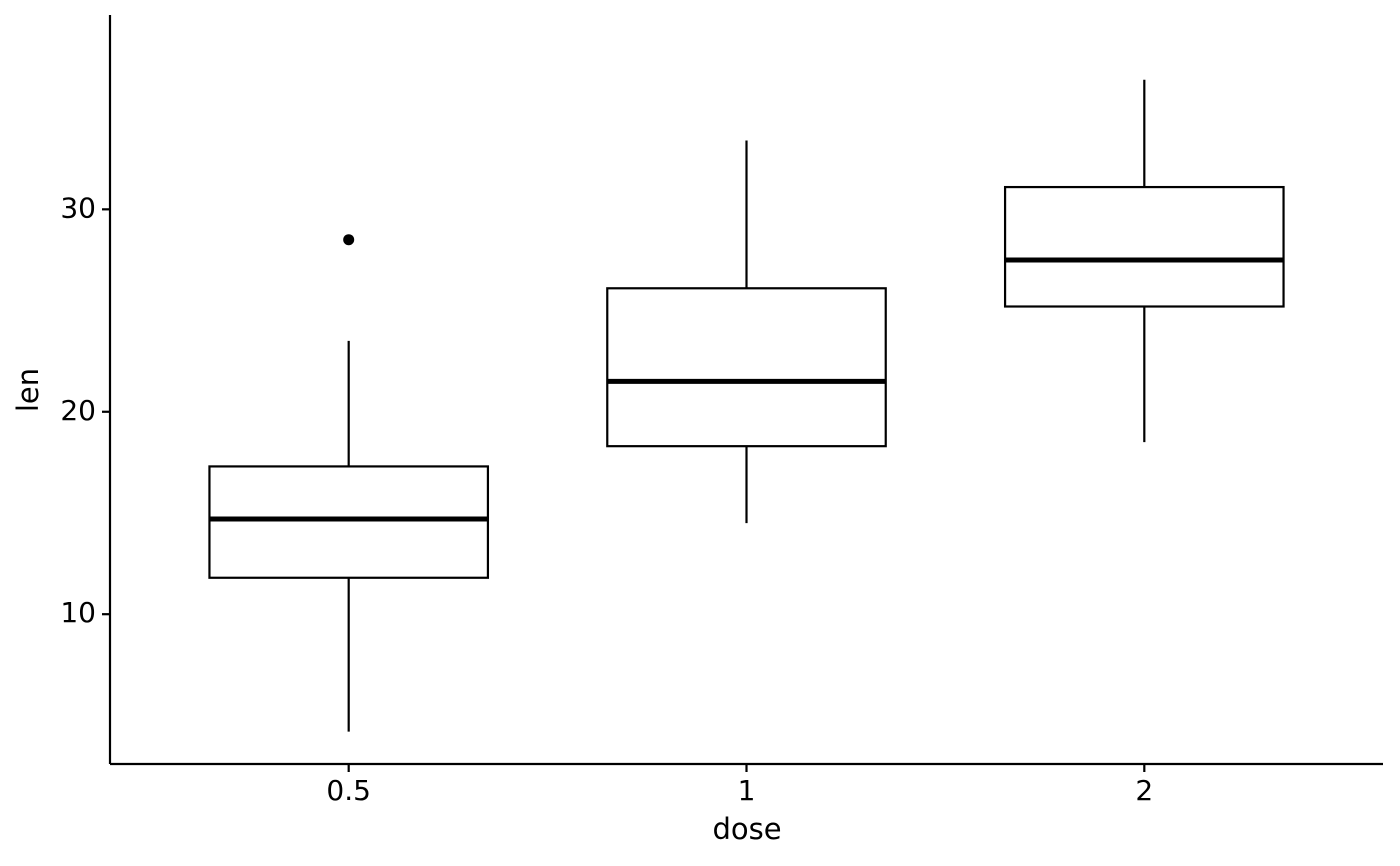  Describe the element at coordinates (78, 410) in the screenshot. I see `y-tick-label: 20` at that location.